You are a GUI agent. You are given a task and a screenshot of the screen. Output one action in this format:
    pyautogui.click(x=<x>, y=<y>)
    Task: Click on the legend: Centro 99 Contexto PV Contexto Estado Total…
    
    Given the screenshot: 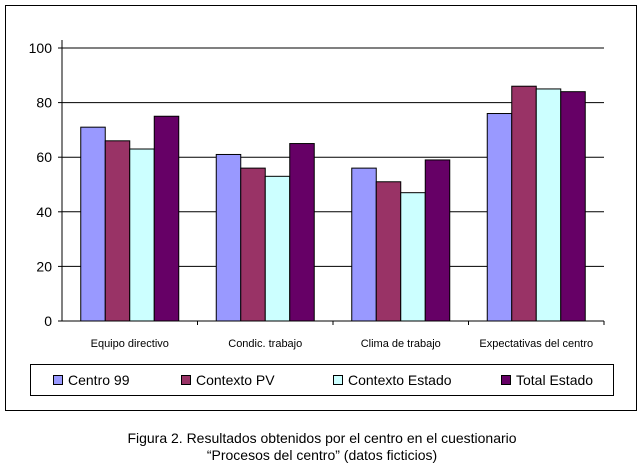 What is the action you would take?
    pyautogui.click(x=322, y=380)
    